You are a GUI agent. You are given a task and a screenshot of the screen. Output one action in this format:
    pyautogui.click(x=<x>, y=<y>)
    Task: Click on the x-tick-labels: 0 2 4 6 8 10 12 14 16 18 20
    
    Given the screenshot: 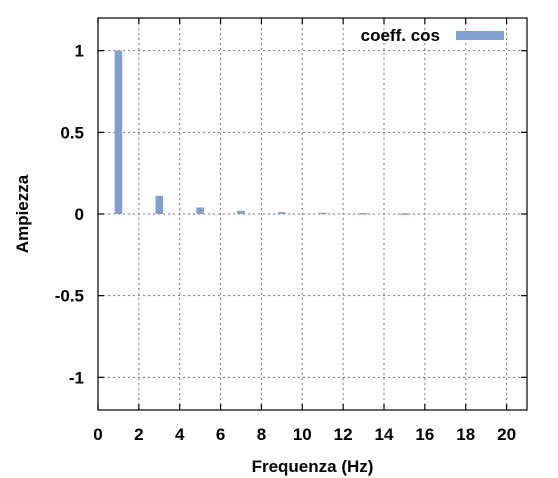 What is the action you would take?
    pyautogui.click(x=304, y=434)
    